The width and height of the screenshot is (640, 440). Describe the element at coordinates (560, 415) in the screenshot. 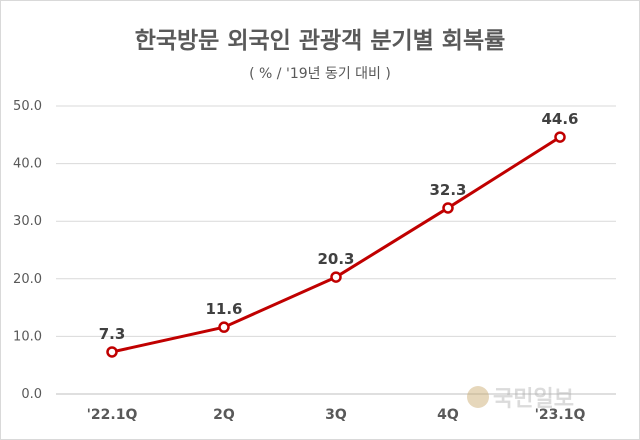

I see `x-tick-label: '23.1Q` at that location.